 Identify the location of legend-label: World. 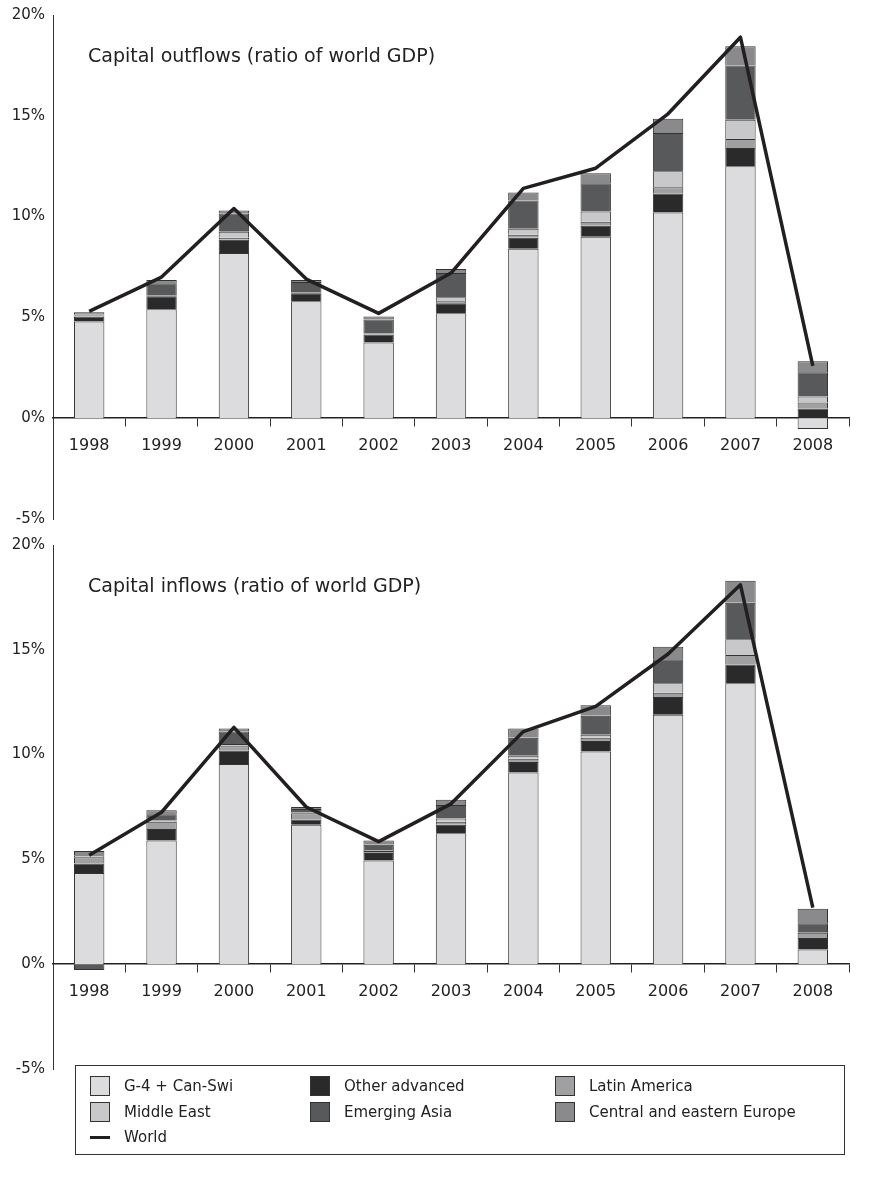
(145, 1137).